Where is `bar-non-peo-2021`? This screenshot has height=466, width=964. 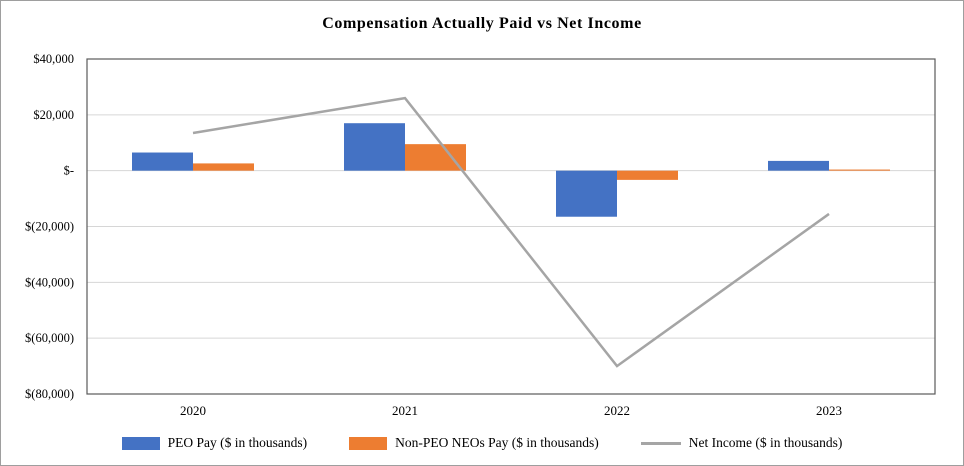
bar-non-peo-2021 is located at coordinates (435, 157).